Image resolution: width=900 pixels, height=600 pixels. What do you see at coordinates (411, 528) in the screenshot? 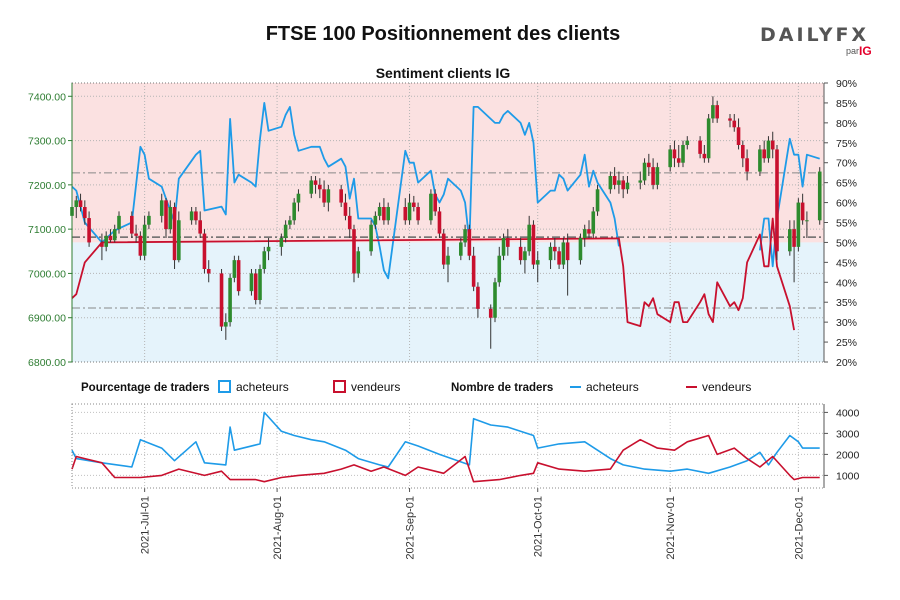
I see `date-tick-label: 2021-Sep-01` at bounding box center [411, 528].